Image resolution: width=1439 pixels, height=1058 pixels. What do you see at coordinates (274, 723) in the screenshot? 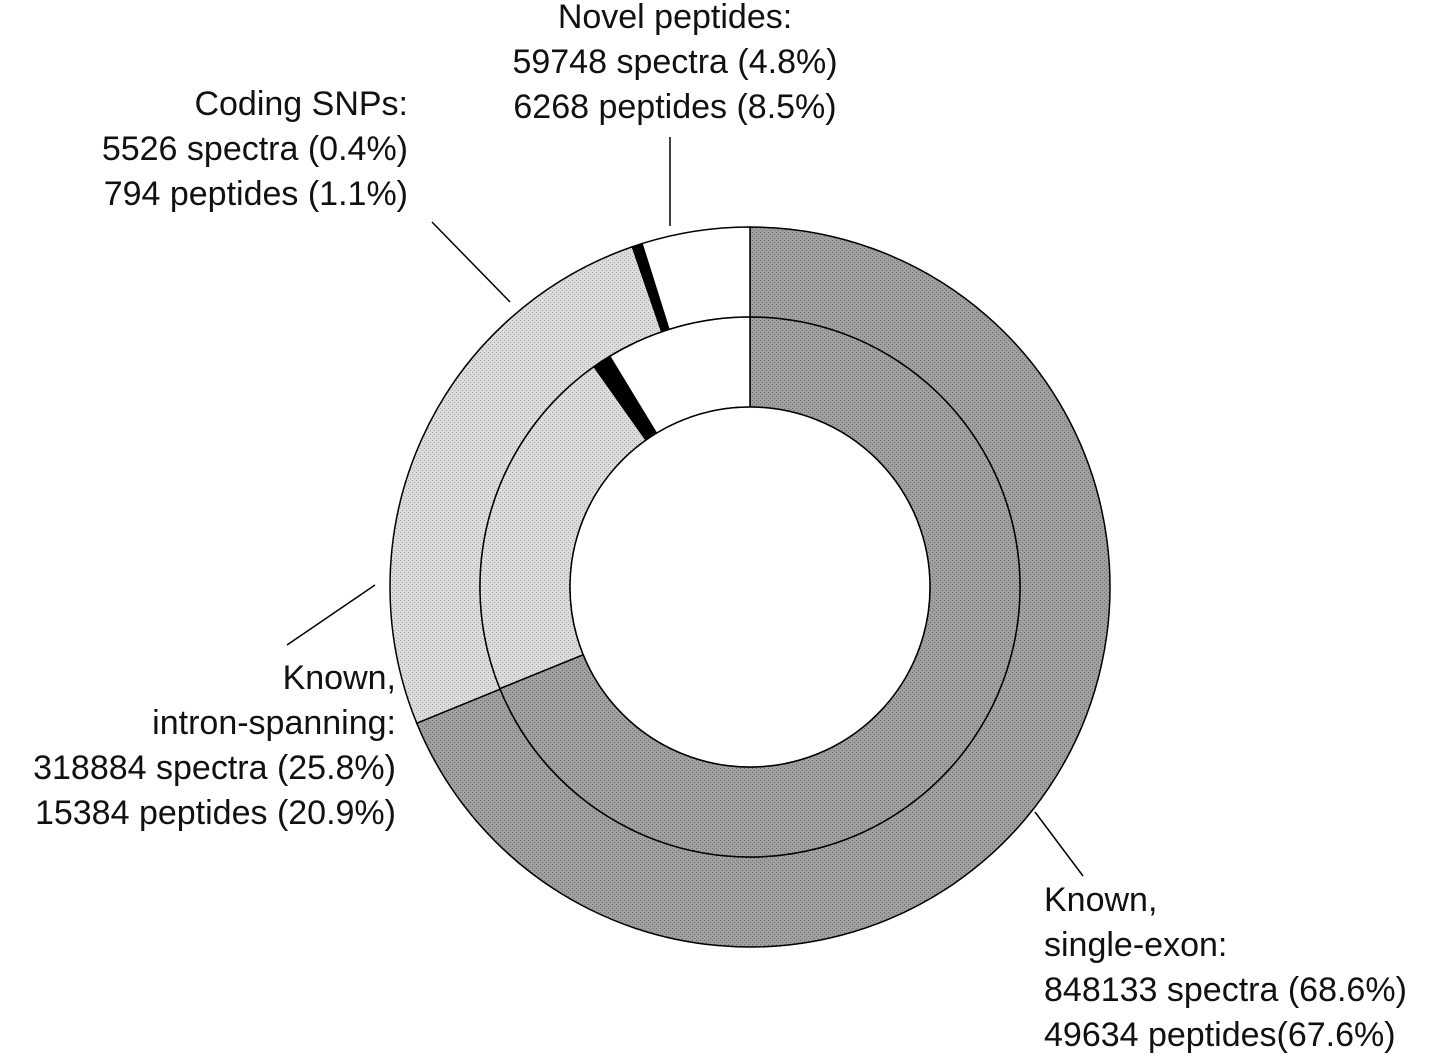
I see `label-intron-line2: intron-spanning:` at bounding box center [274, 723].